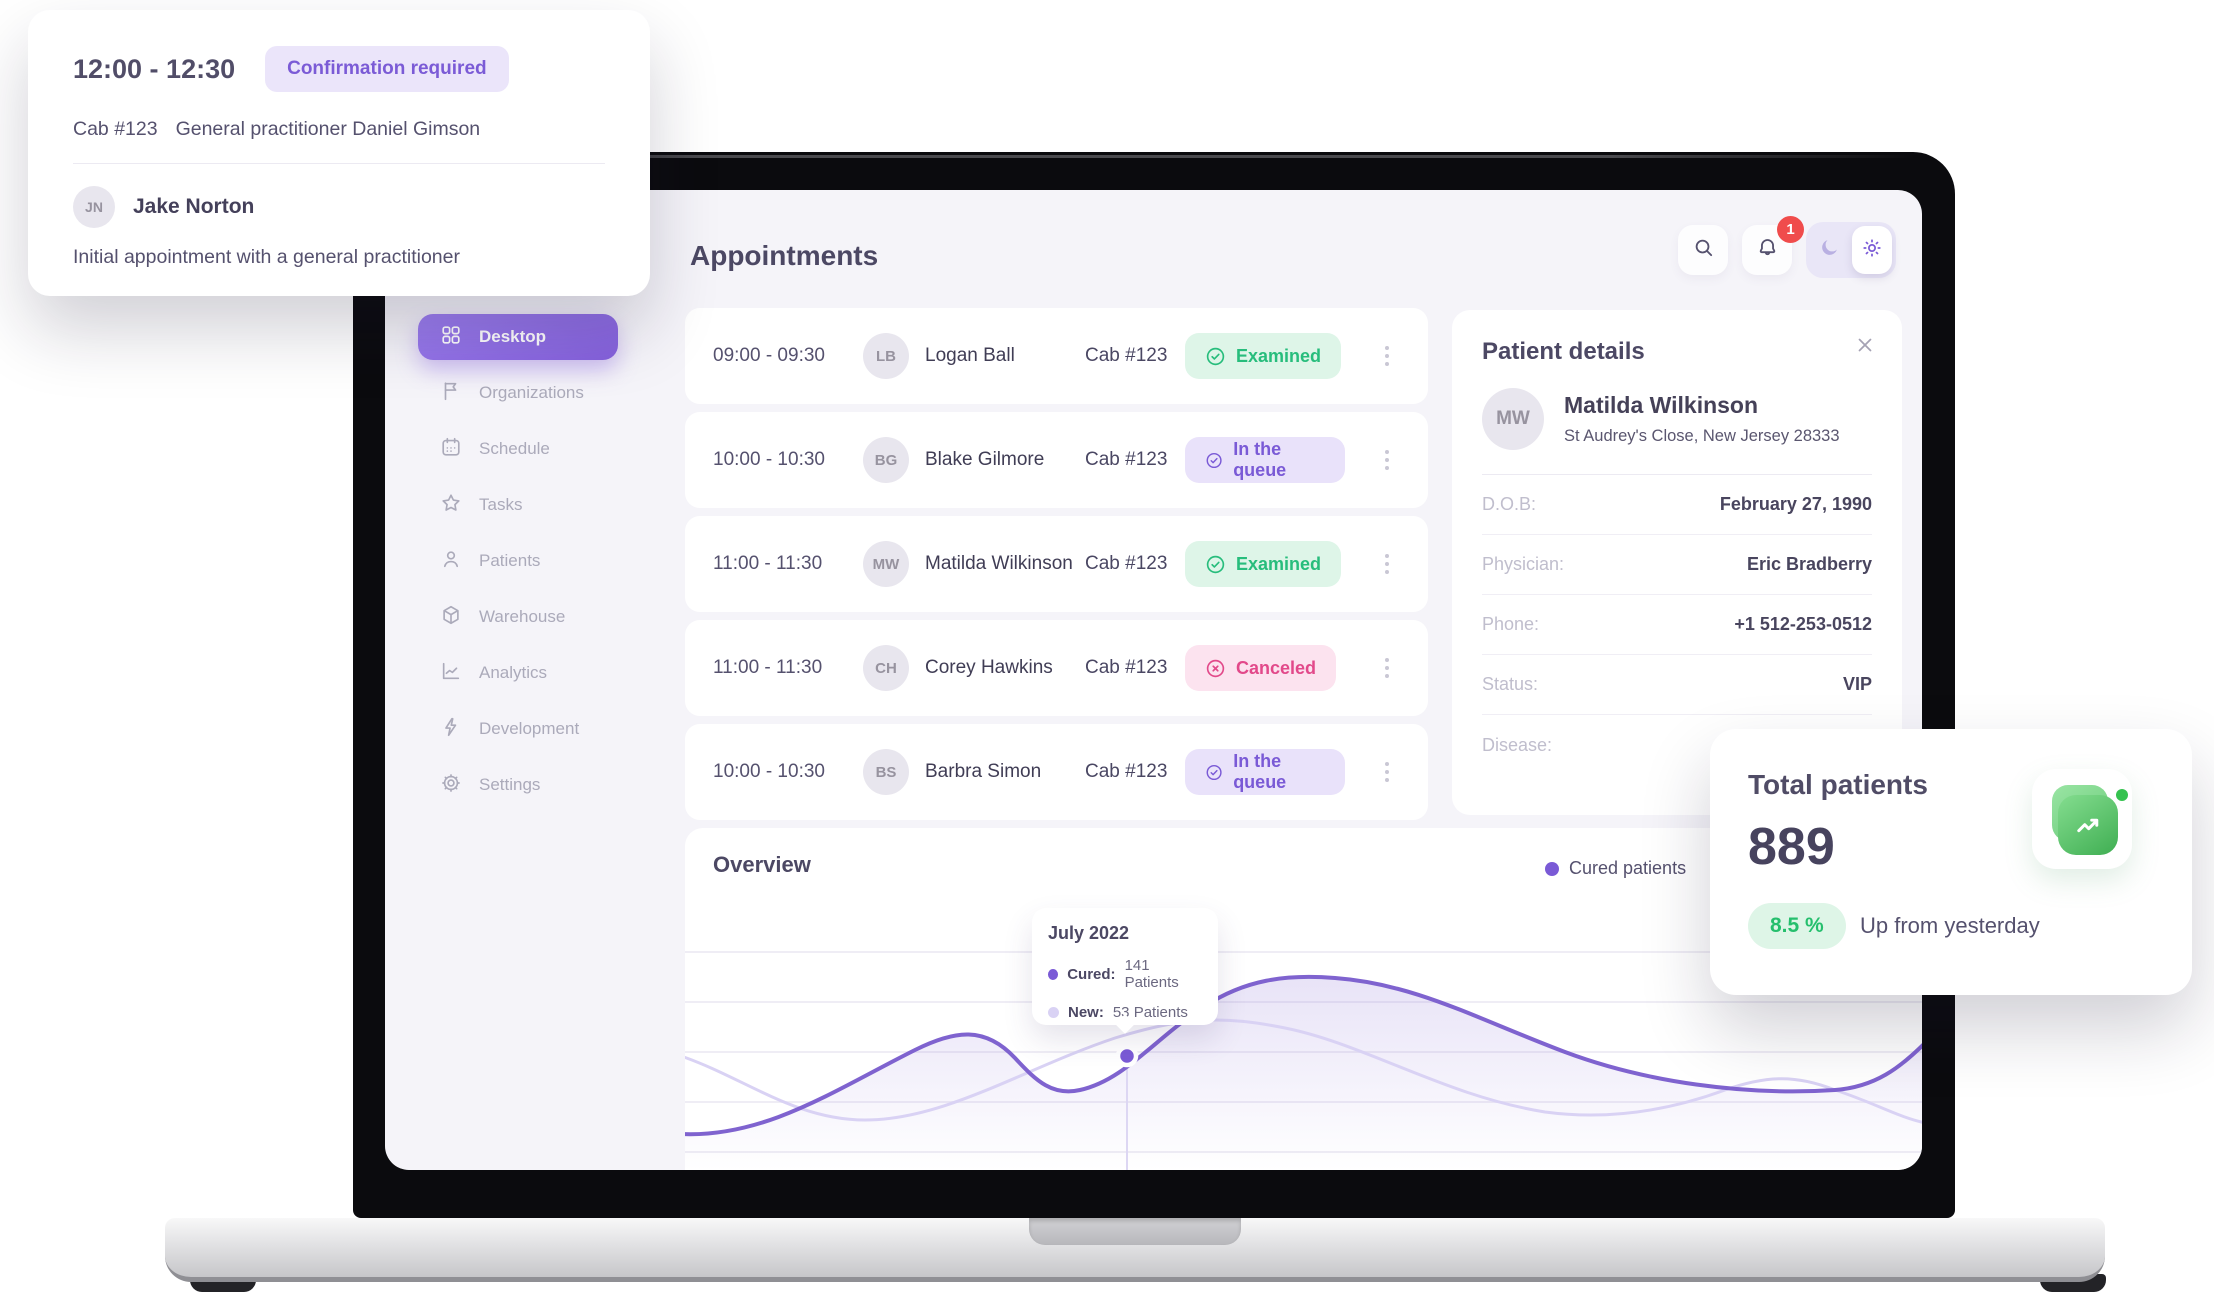 This screenshot has height=1293, width=2214. I want to click on patients-chart, so click(1303, 1060).